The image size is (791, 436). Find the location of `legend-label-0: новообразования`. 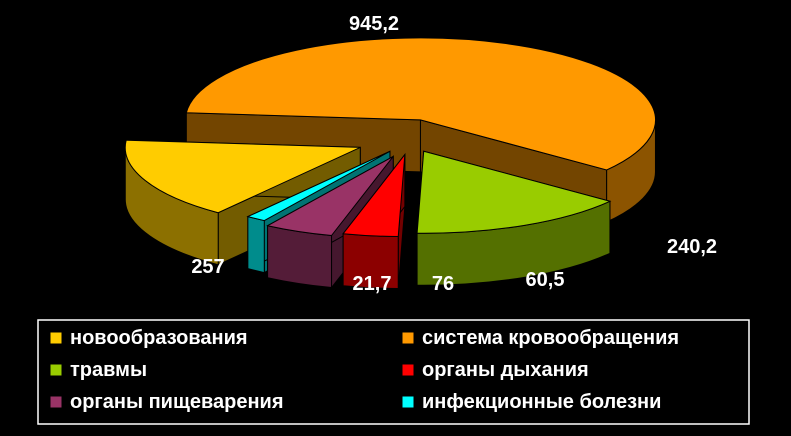

legend-label-0: новообразования is located at coordinates (159, 338).